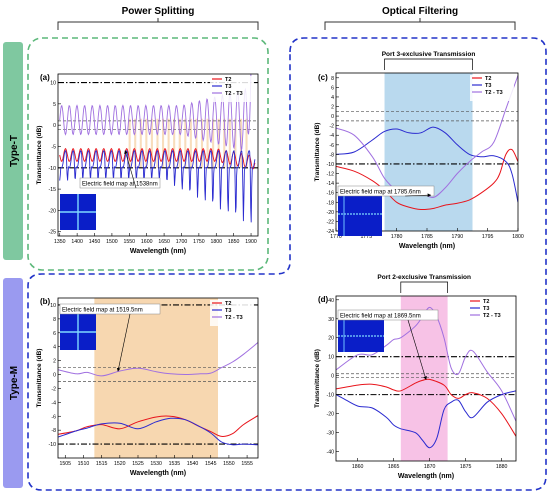  I want to click on annotation-arrow, so click(417, 350).